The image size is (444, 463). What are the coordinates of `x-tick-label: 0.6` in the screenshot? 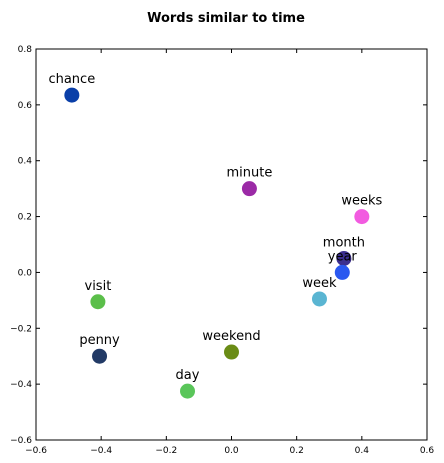 It's located at (427, 451).